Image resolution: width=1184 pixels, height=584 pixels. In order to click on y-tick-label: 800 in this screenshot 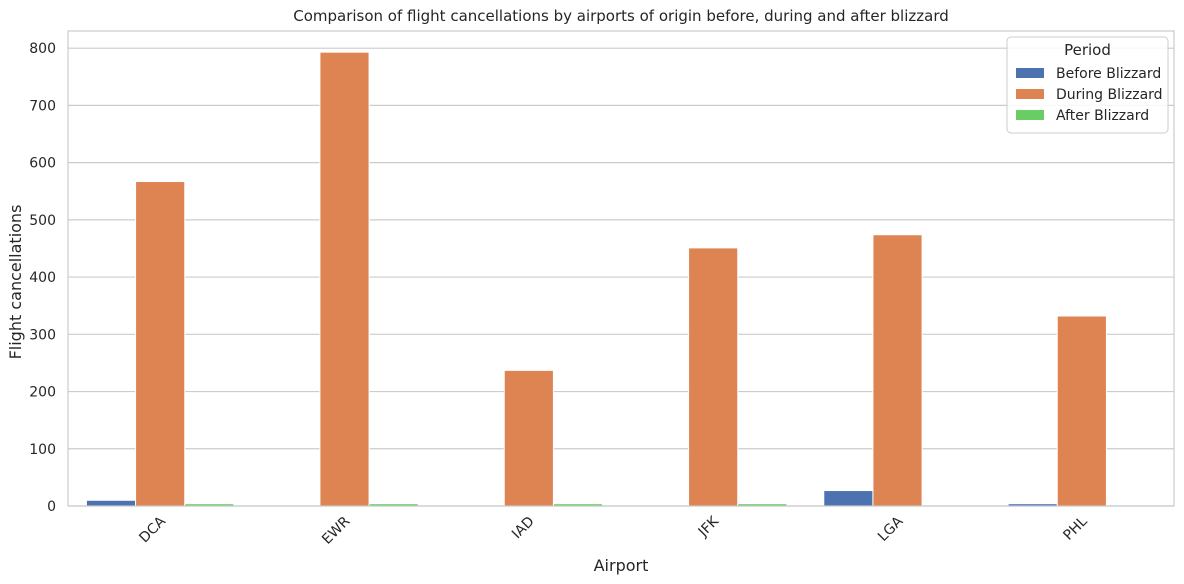, I will do `click(42, 49)`.